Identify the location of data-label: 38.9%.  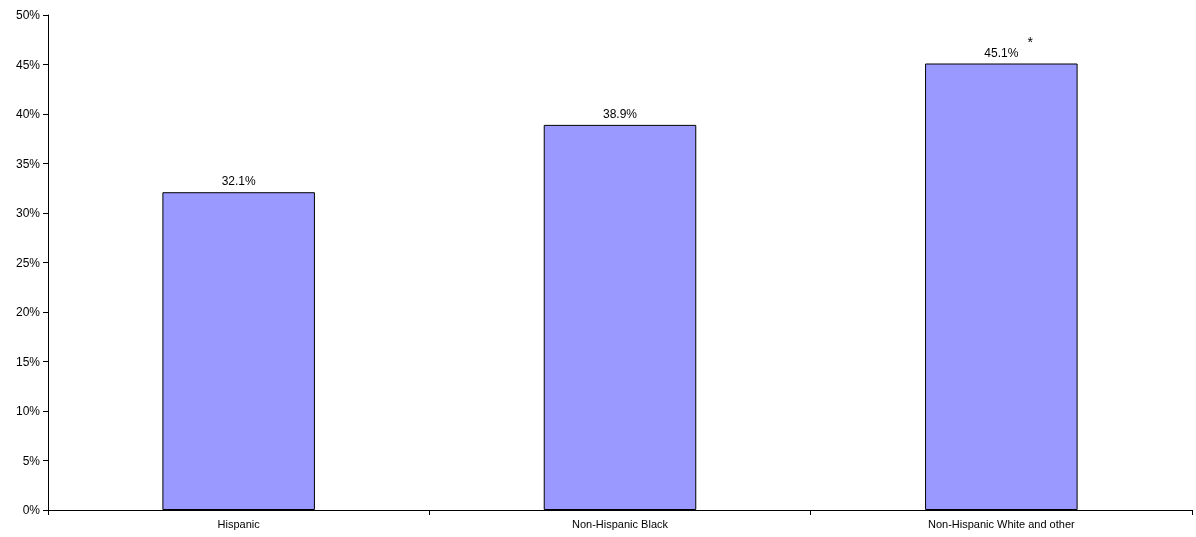
(620, 113).